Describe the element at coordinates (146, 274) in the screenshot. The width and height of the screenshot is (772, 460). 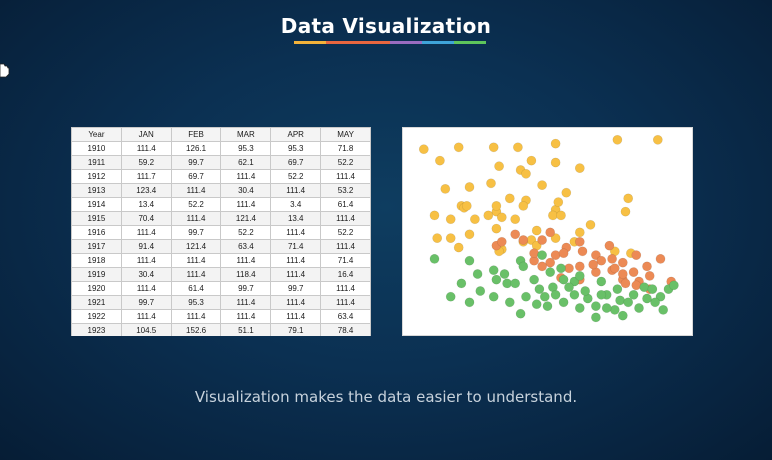
I see `table-cell: 30.4` at that location.